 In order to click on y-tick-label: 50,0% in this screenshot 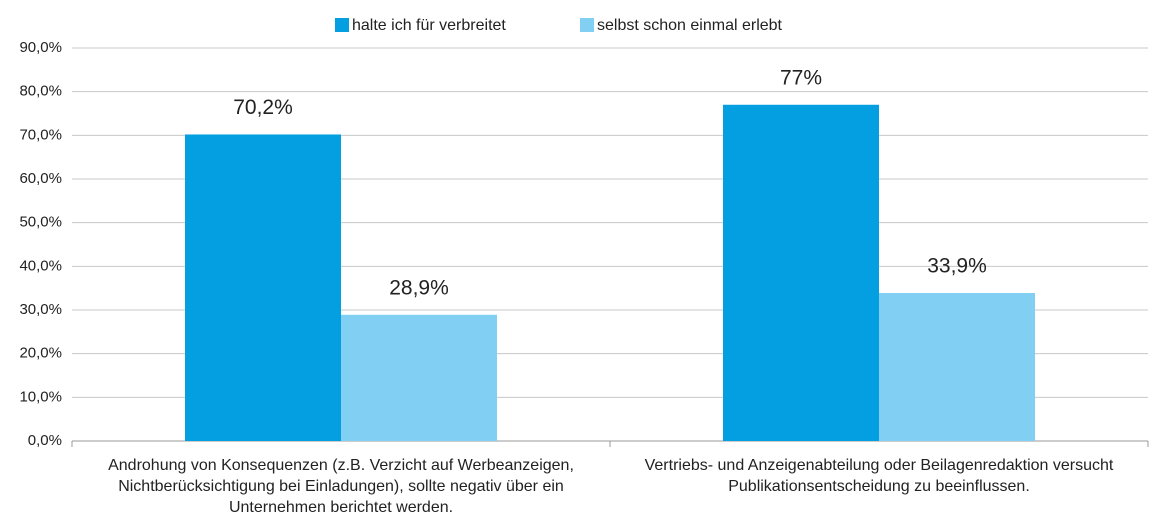, I will do `click(40, 222)`.